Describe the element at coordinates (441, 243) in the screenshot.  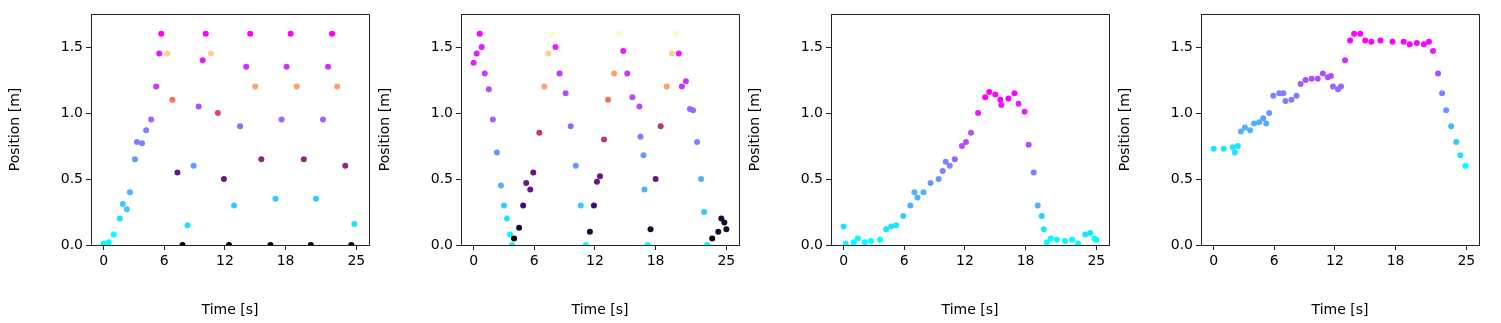
I see `y-tick-label: 0.0` at that location.